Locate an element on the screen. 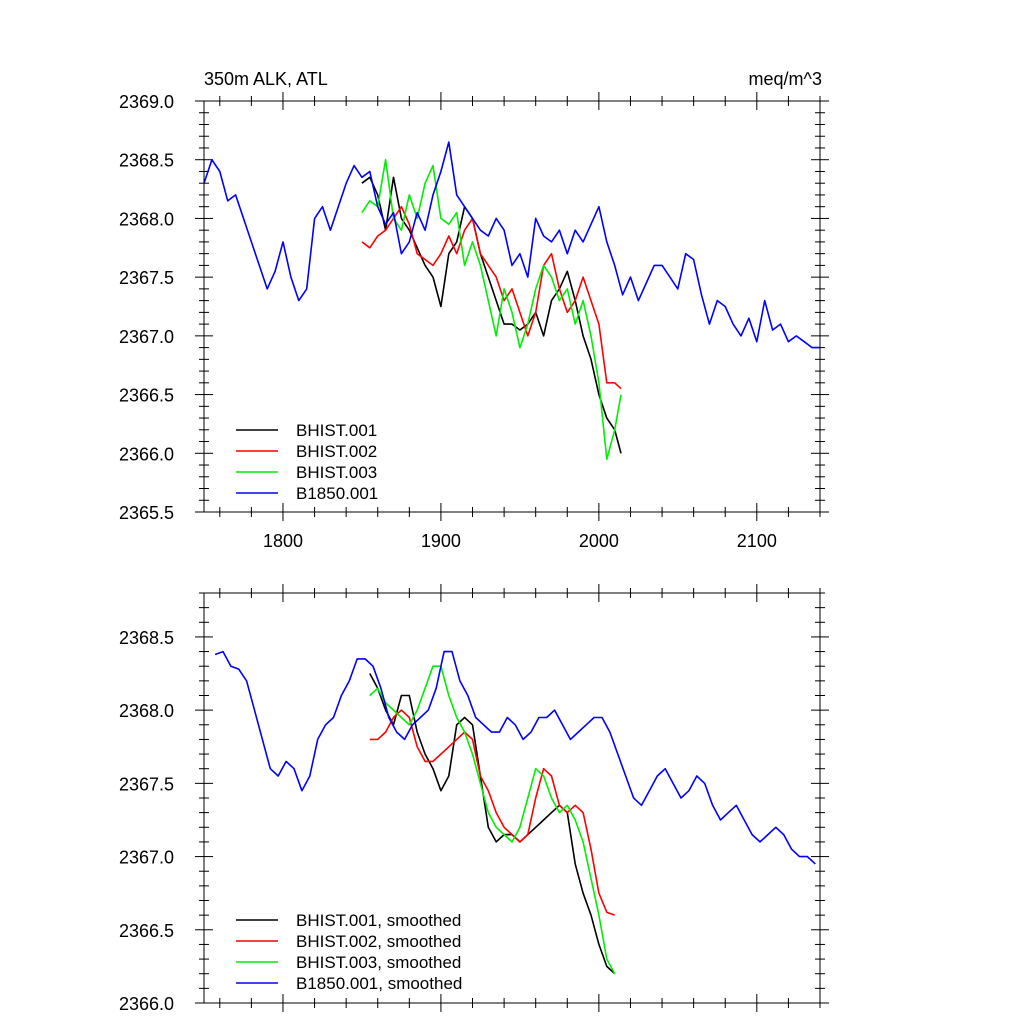 This screenshot has width=1024, height=1024. x-tick-label: 2100 is located at coordinates (757, 541).